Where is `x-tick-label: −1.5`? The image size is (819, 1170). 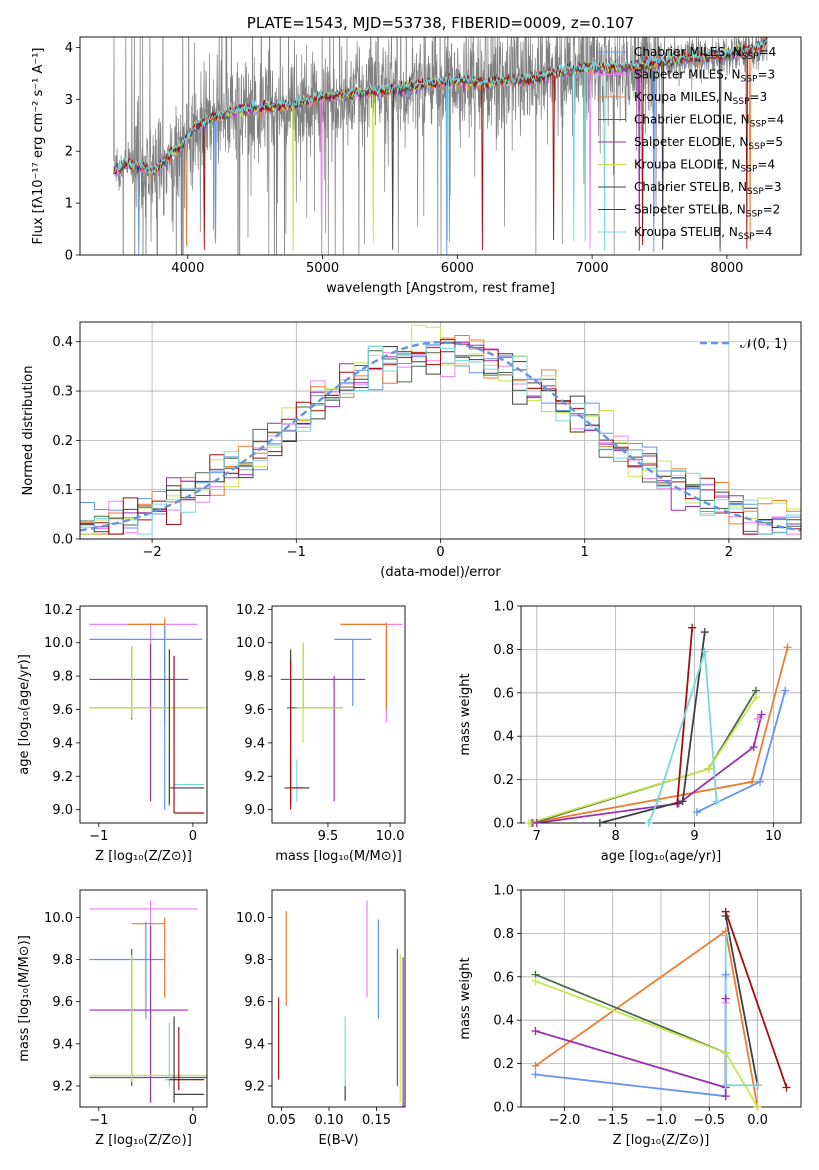 x-tick-label: −1.5 is located at coordinates (613, 1120).